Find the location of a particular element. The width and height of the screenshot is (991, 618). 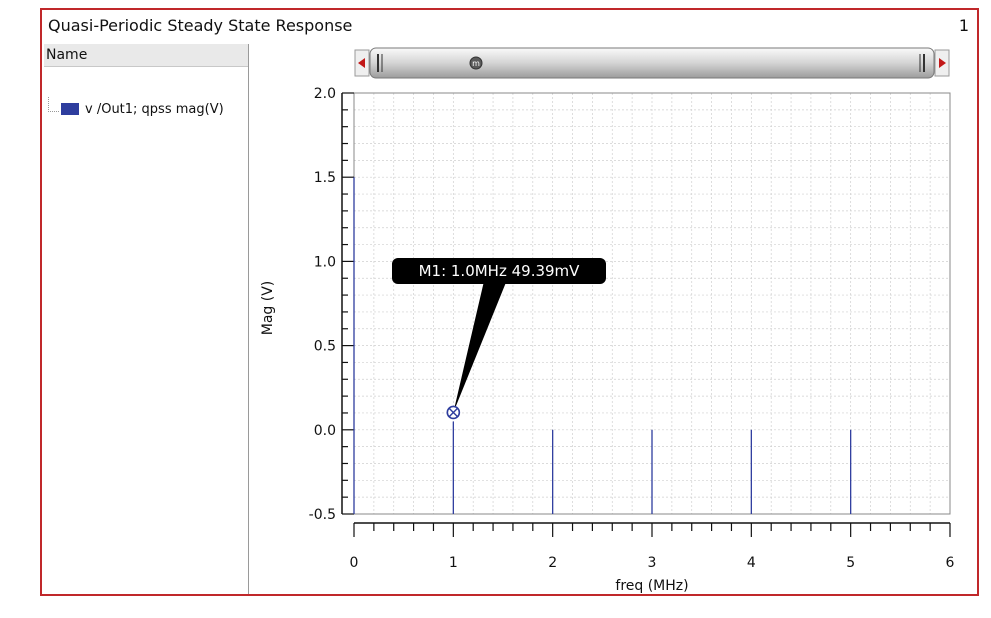

horizontal-scrollbar: m is located at coordinates (652, 63).